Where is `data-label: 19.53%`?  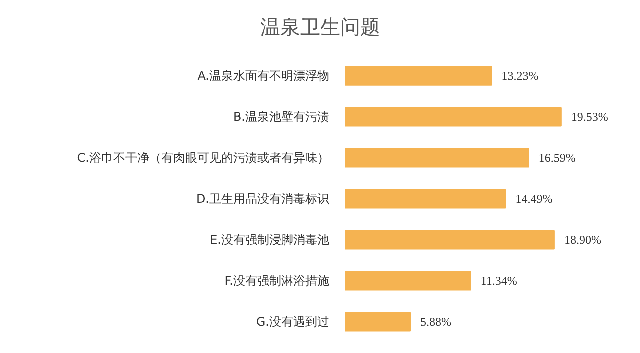
data-label: 19.53% is located at coordinates (589, 117).